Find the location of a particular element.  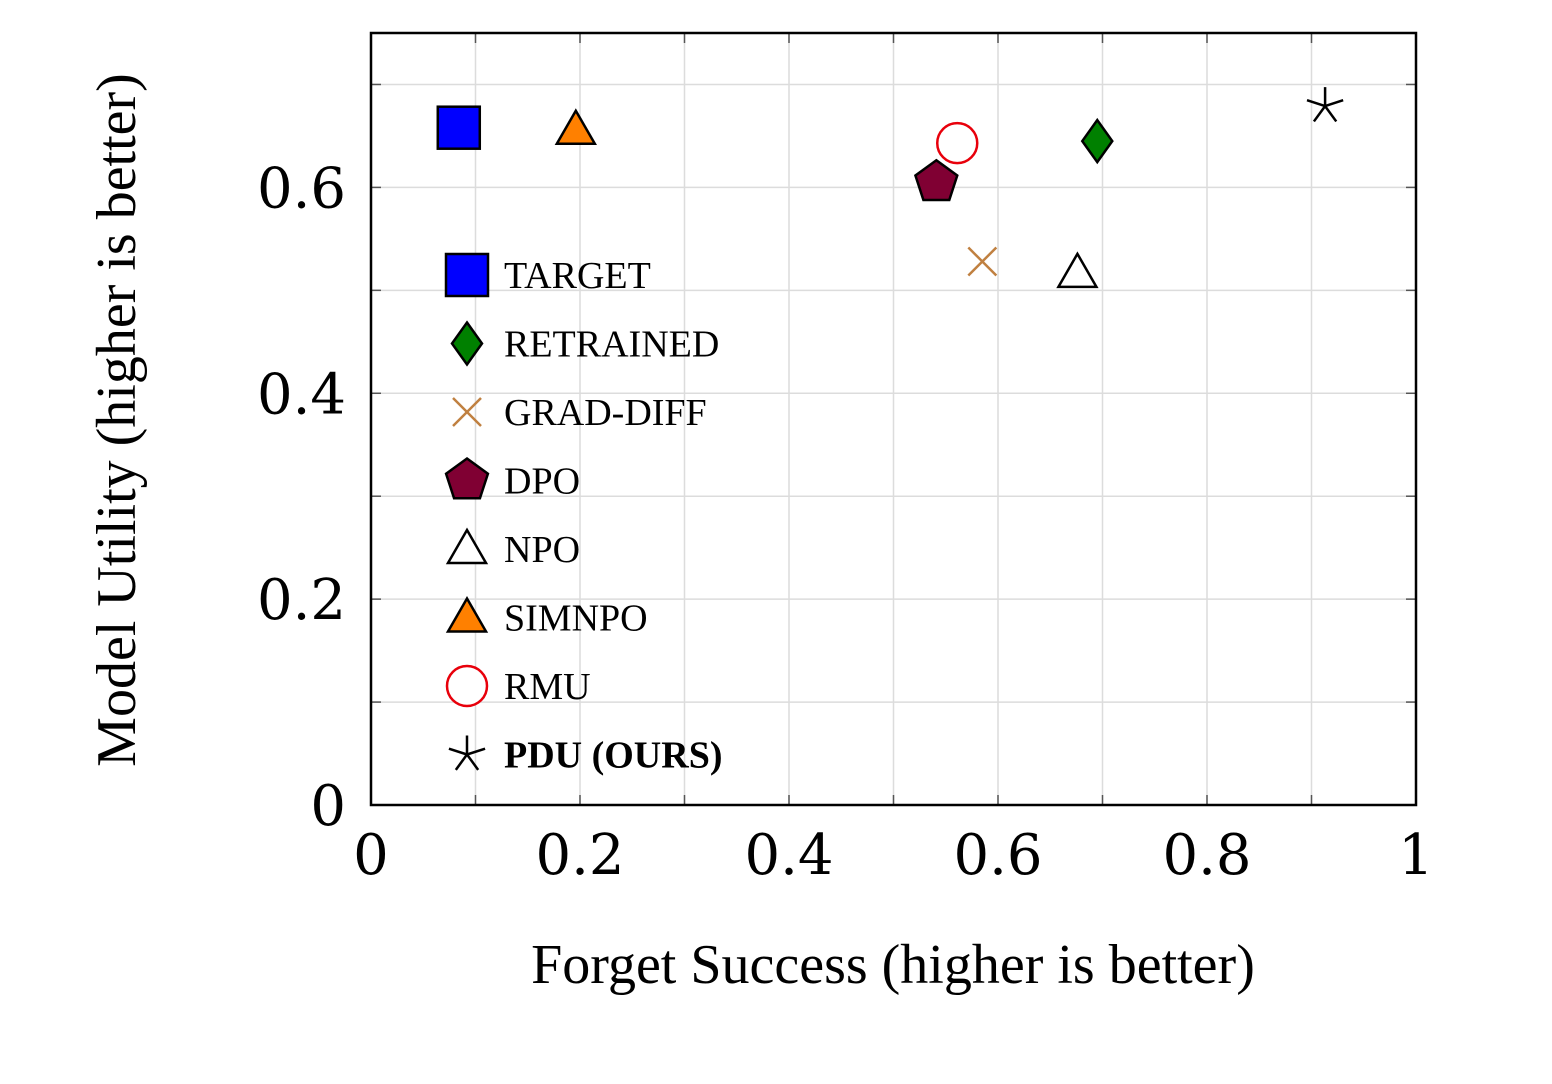

legend-label: GRAD-DIFF is located at coordinates (605, 413).